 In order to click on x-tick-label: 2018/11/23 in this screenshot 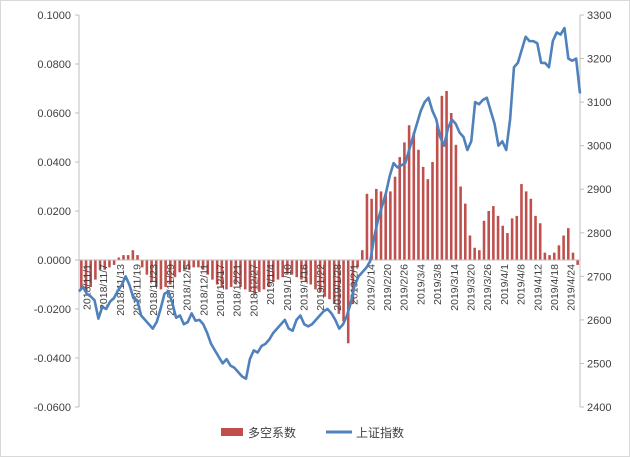, I will do `click(154, 290)`.